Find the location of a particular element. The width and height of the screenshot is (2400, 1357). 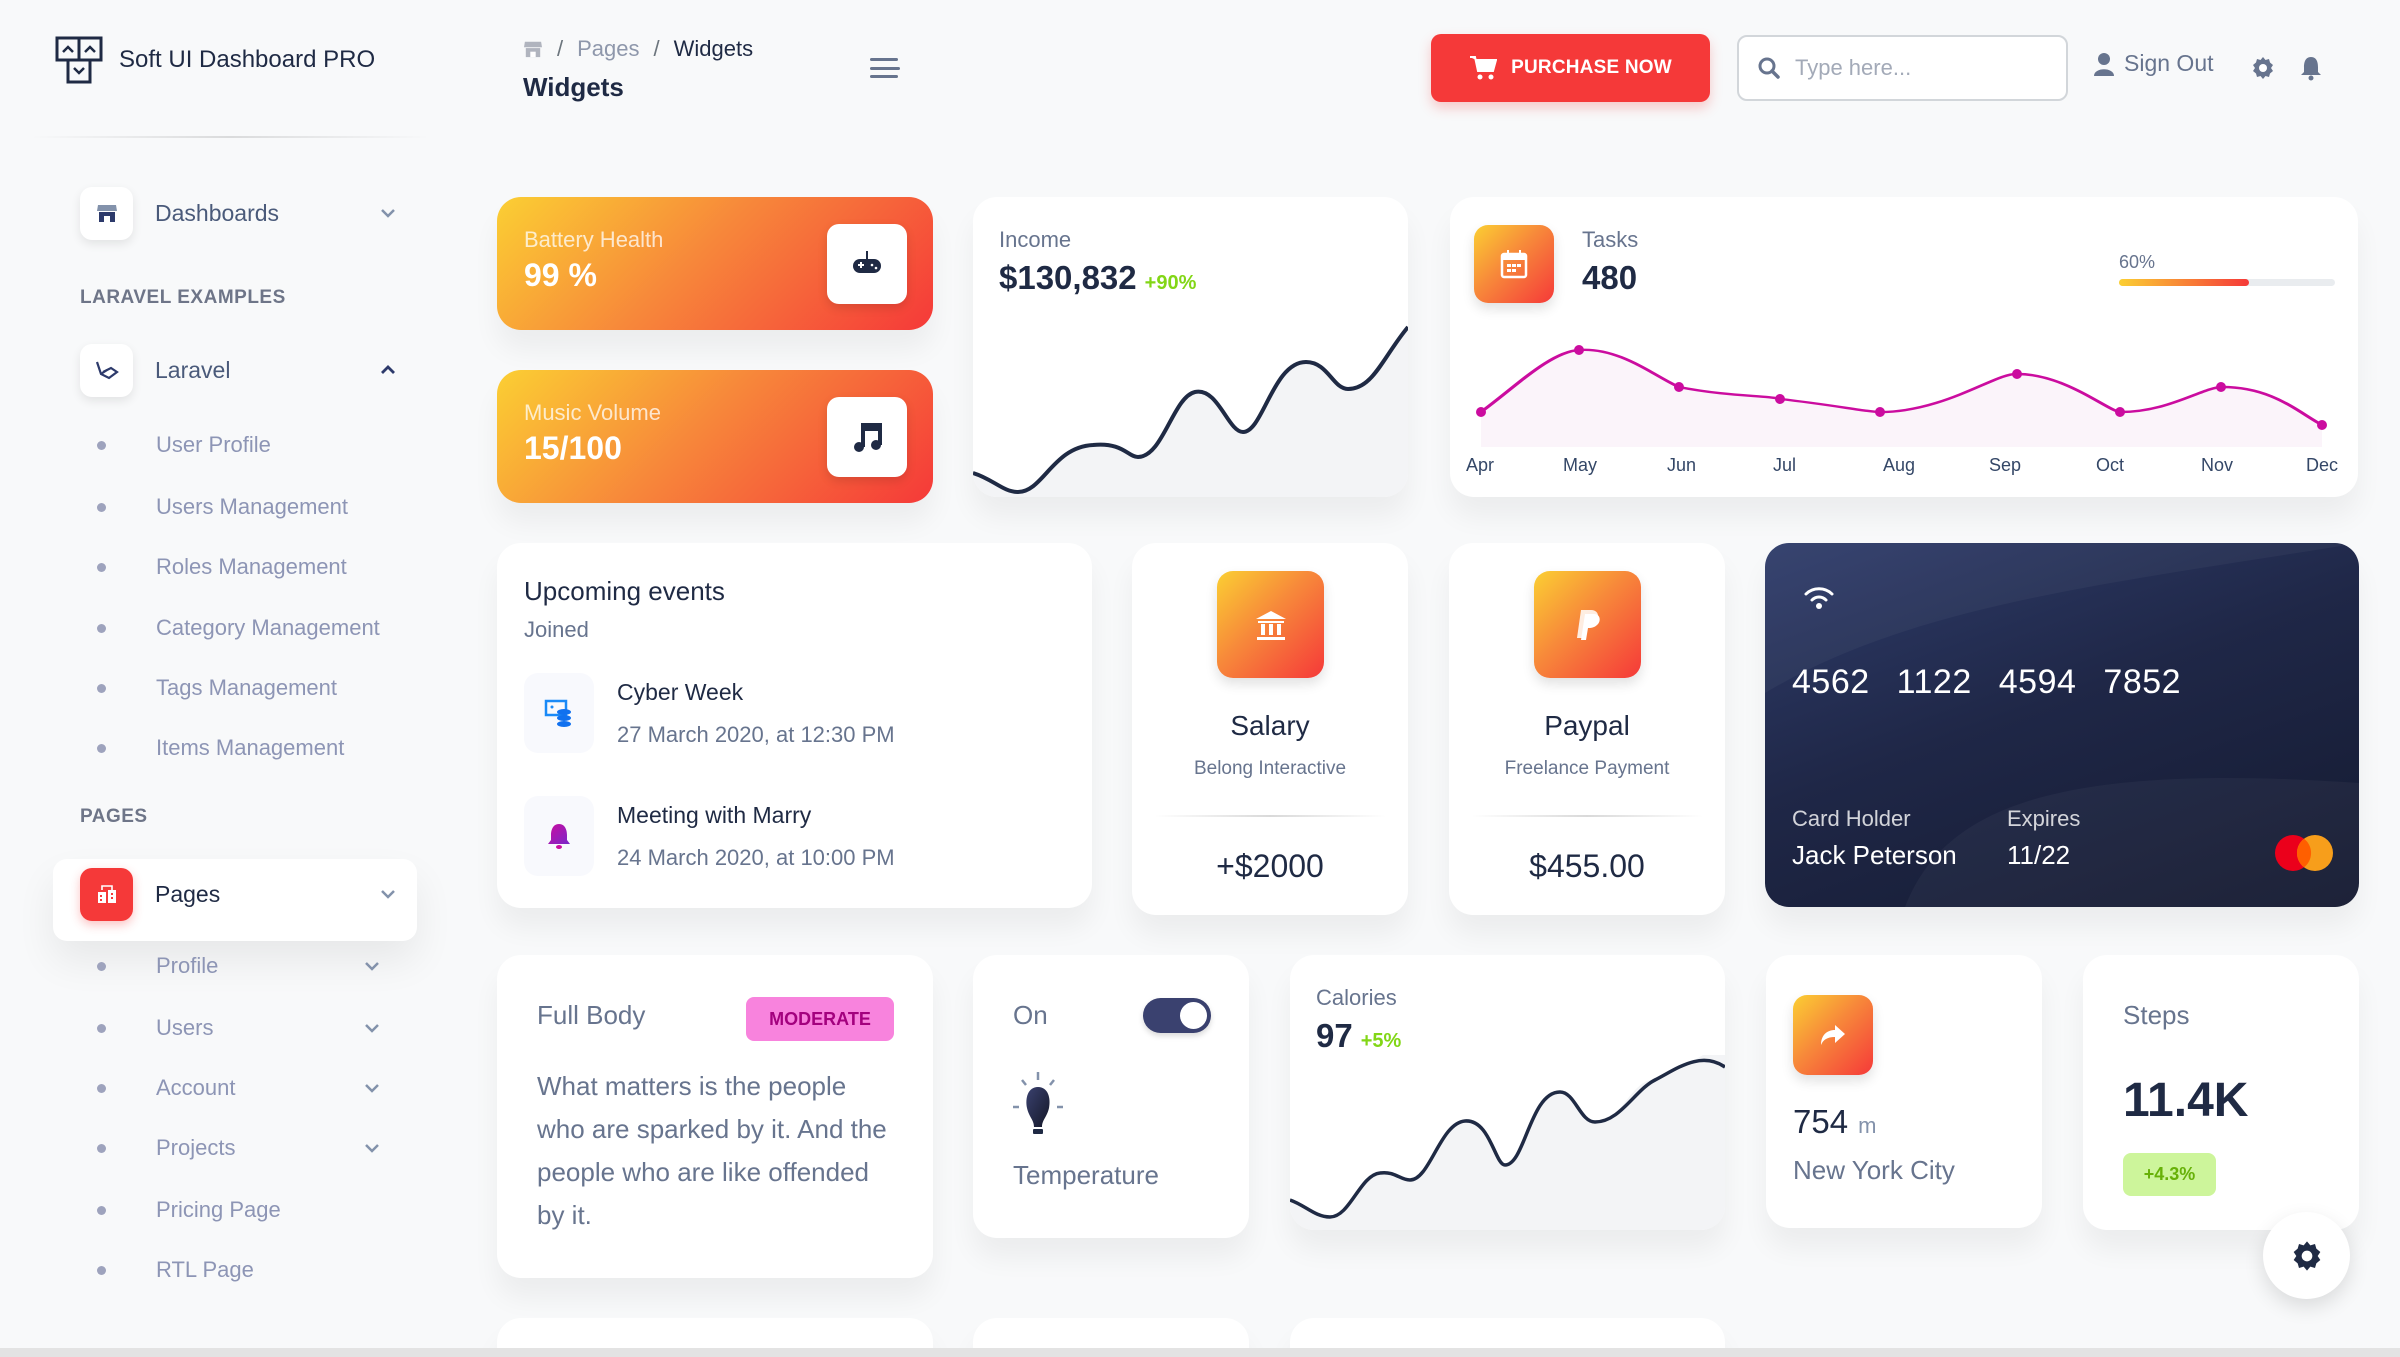

event-item: Cyber Week 27 March 2020, at 12:30 PM is located at coordinates (709, 713).